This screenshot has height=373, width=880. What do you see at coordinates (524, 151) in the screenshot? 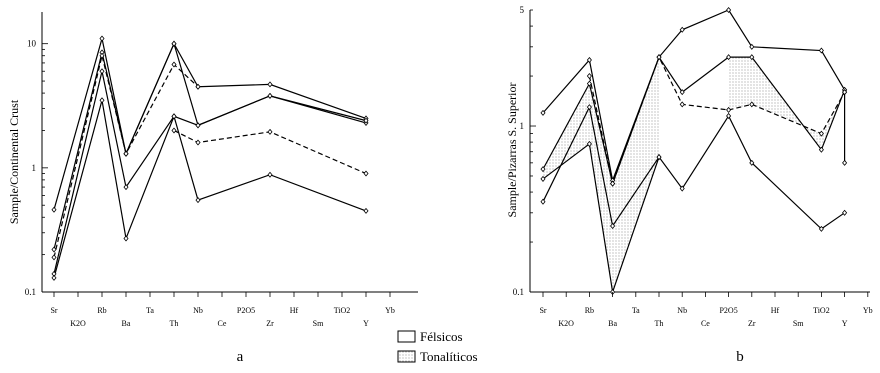
I see `chart-b-y-ticks: 0.1 1 5` at bounding box center [524, 151].